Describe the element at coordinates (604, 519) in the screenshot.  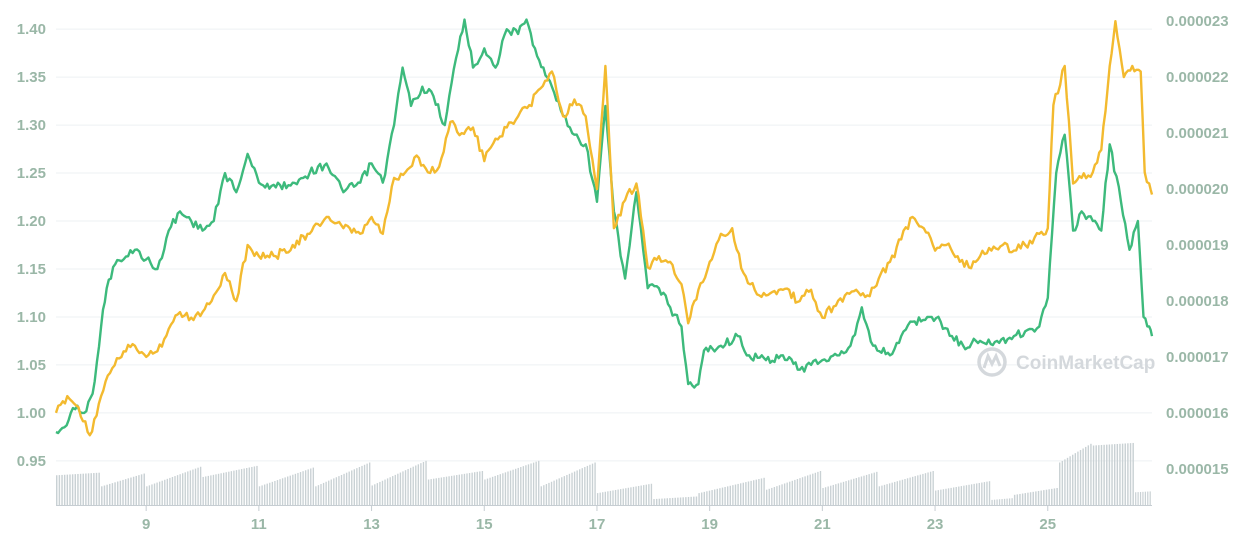
I see `x-axis: 9 11 13 15 17 19 21 23 25` at that location.